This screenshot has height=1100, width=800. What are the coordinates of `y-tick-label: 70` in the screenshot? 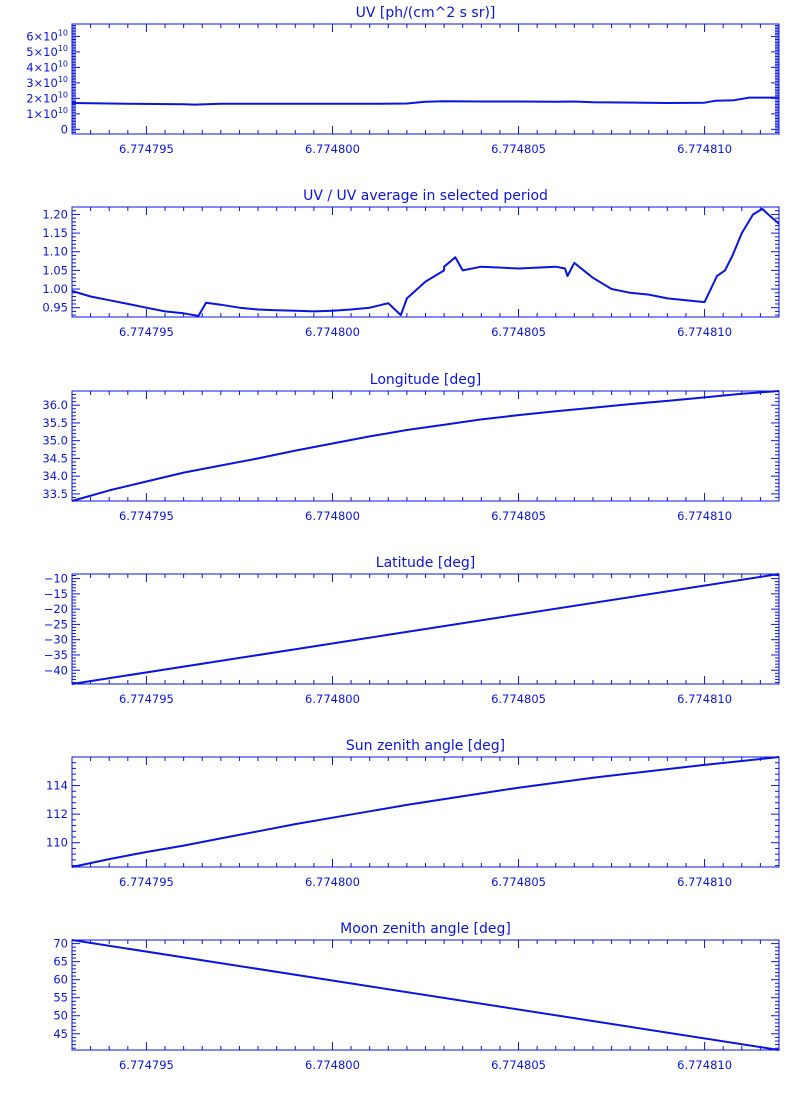 It's located at (60, 944).